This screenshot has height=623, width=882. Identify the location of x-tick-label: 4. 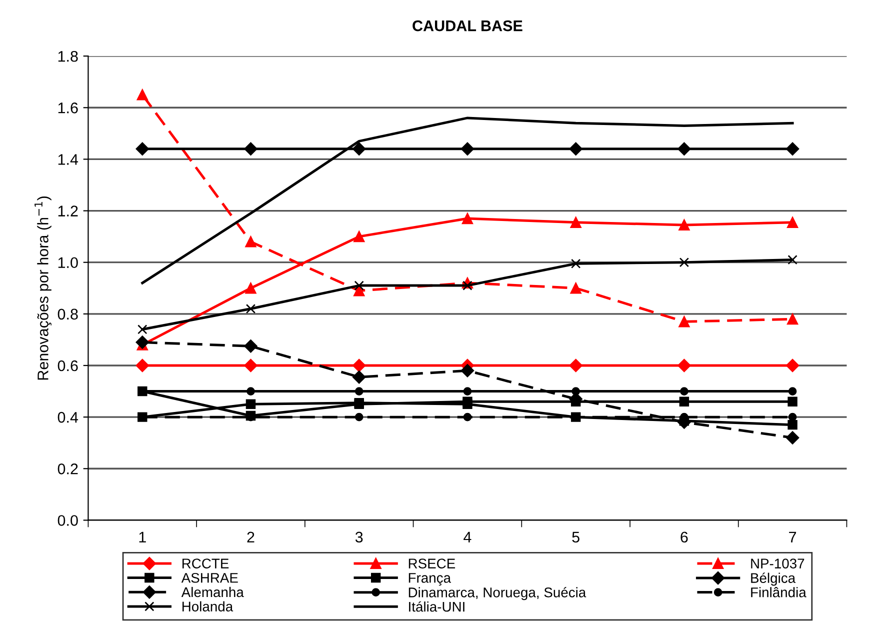
(468, 537).